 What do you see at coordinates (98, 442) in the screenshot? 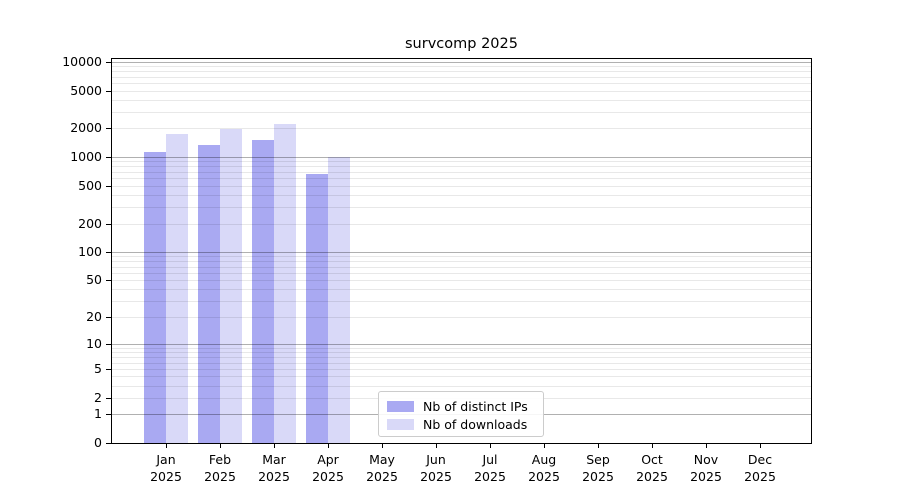
I see `y-tick-label: 0` at bounding box center [98, 442].